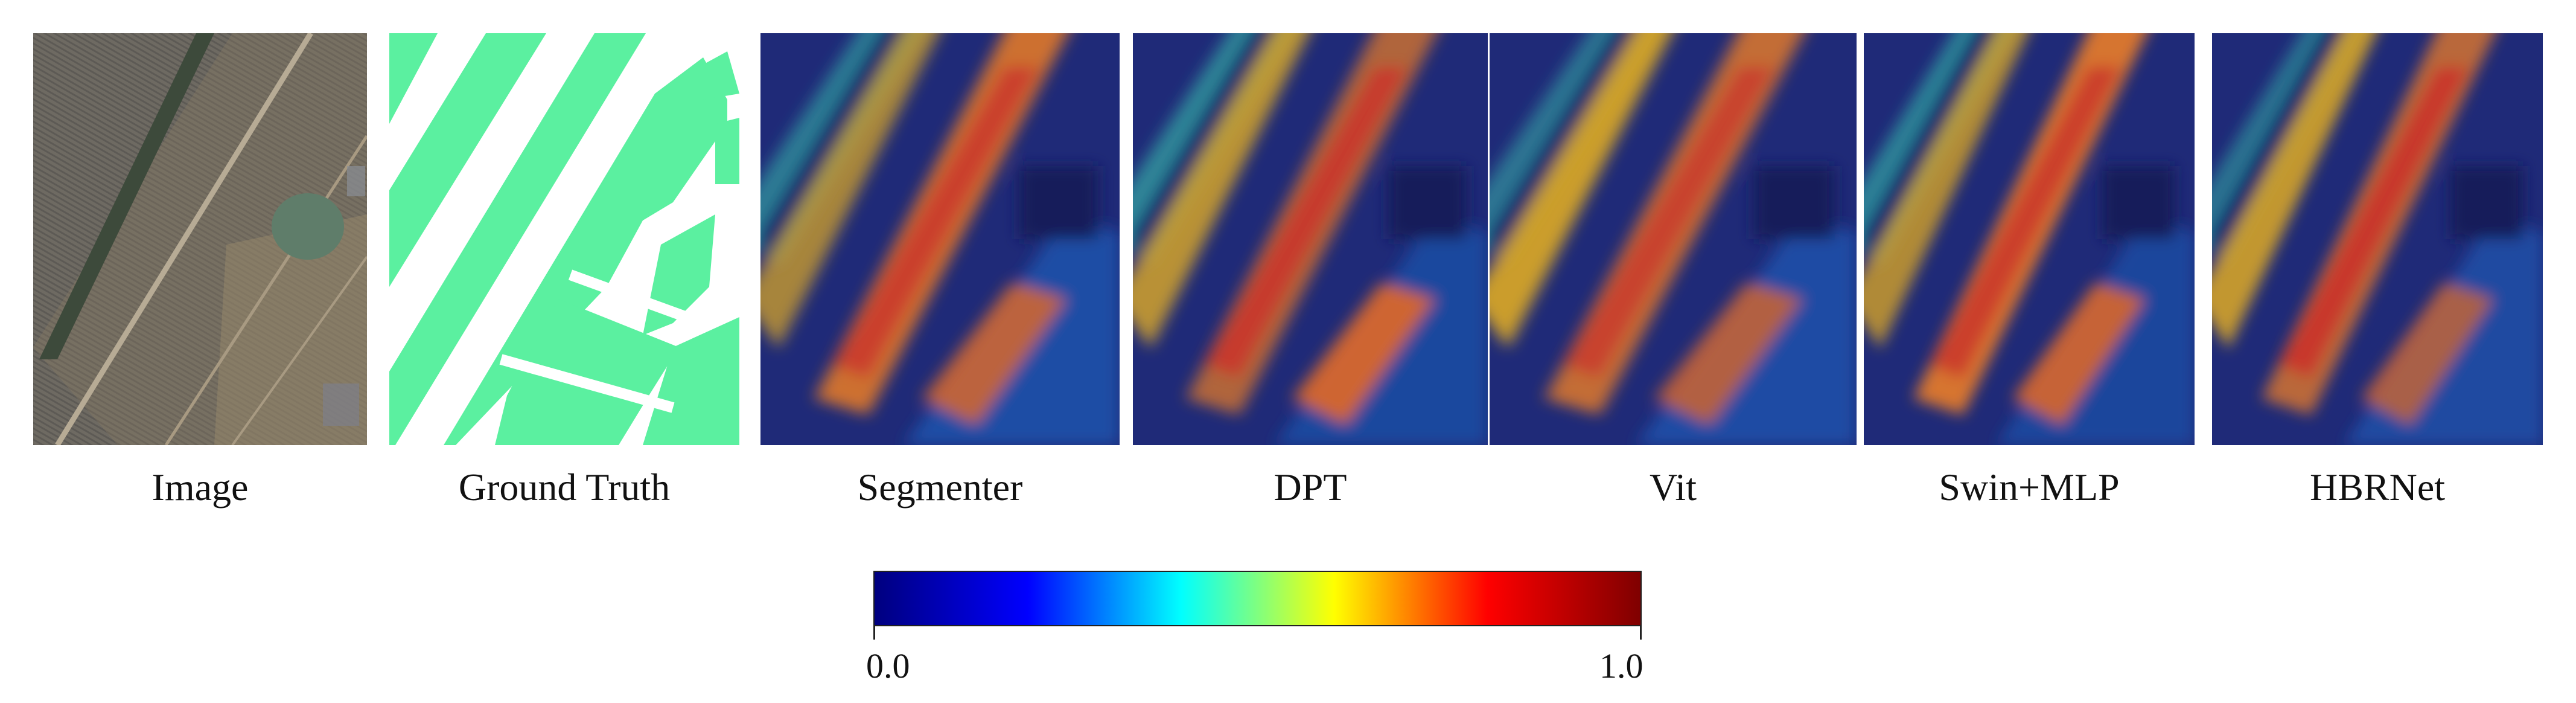 This screenshot has width=2576, height=703. What do you see at coordinates (1310, 487) in the screenshot?
I see `panel-label: DPT` at bounding box center [1310, 487].